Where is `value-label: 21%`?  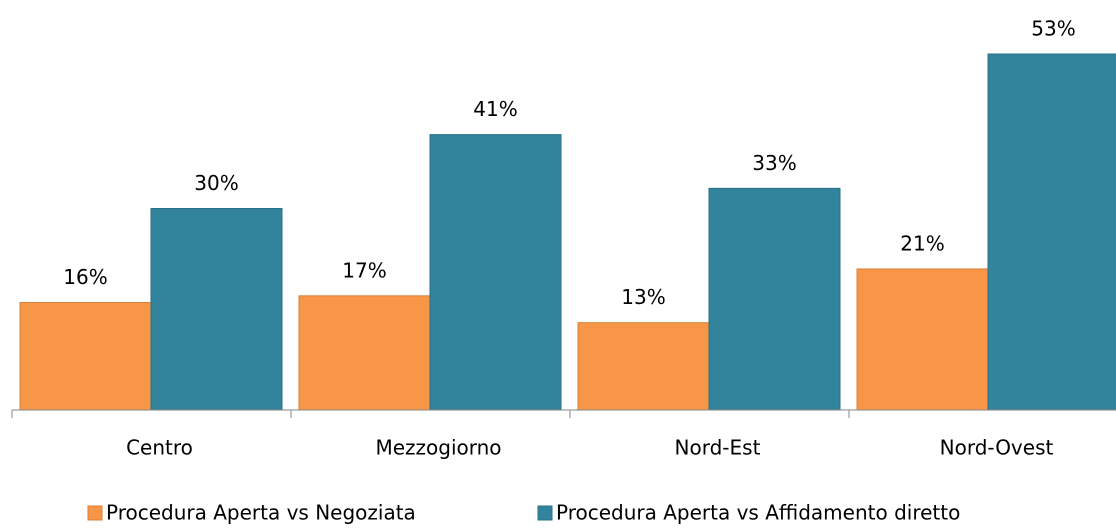 value-label: 21% is located at coordinates (922, 243).